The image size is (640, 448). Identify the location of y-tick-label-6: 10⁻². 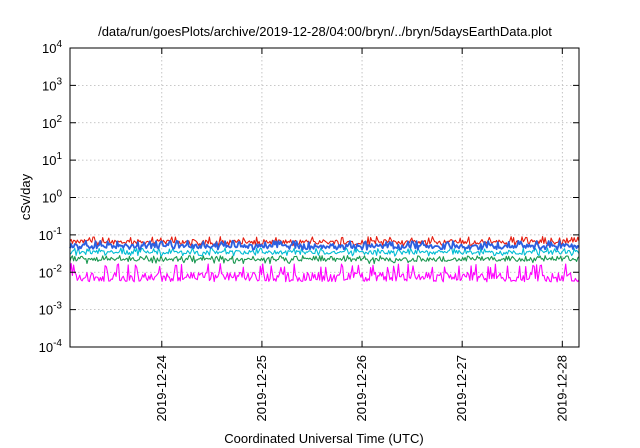
(51, 271).